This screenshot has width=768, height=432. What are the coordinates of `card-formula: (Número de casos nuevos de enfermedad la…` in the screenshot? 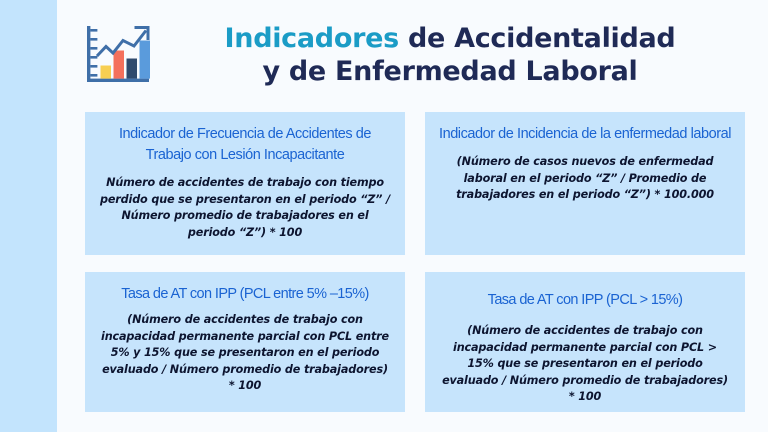 It's located at (585, 178).